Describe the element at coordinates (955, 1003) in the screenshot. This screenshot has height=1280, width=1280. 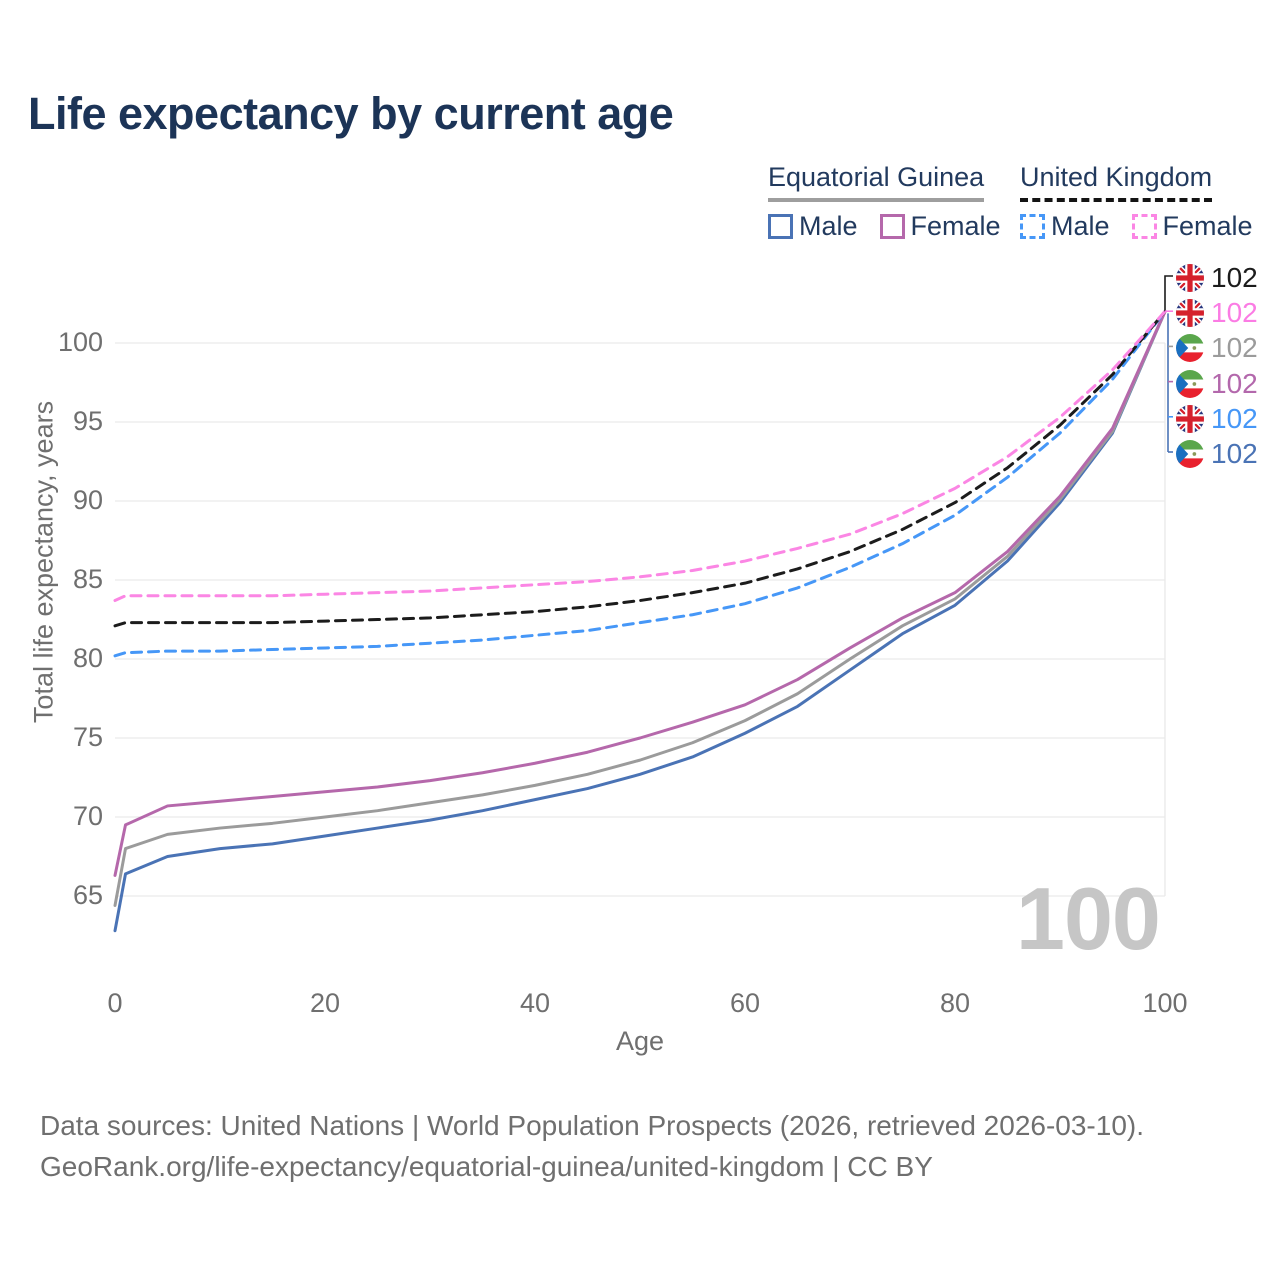
I see `x-tick-label: 80` at that location.